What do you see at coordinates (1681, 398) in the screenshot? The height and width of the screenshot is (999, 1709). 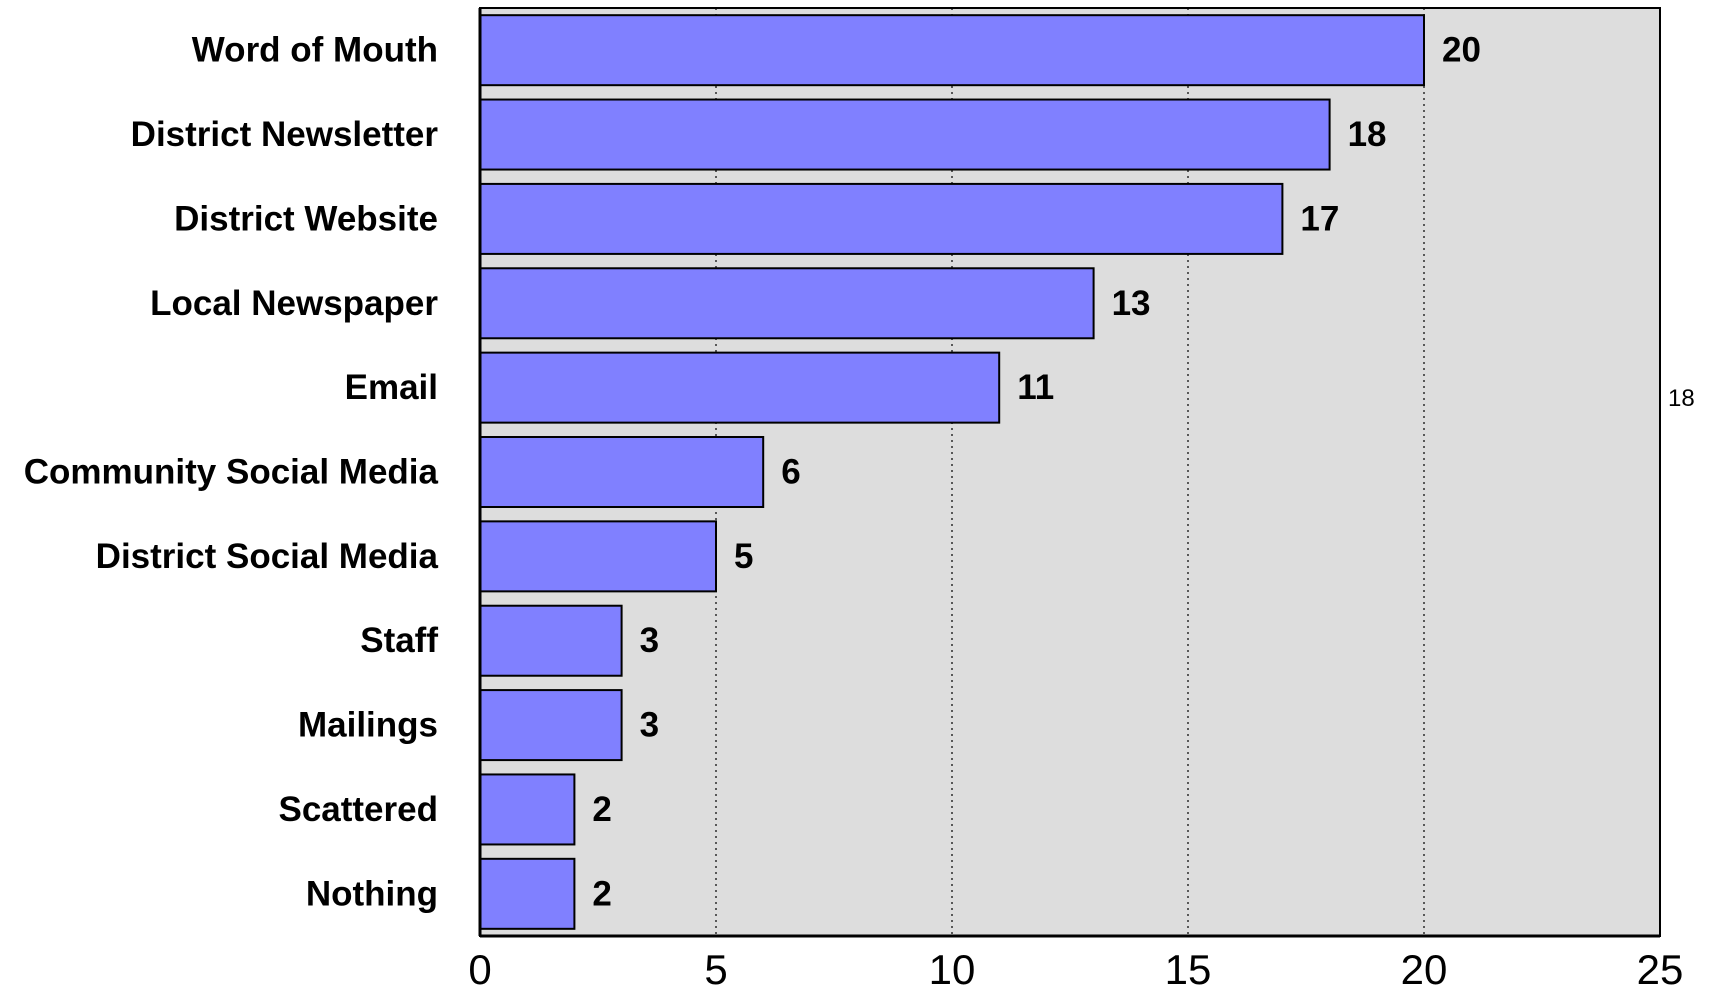 I see `side-note: 18` at bounding box center [1681, 398].